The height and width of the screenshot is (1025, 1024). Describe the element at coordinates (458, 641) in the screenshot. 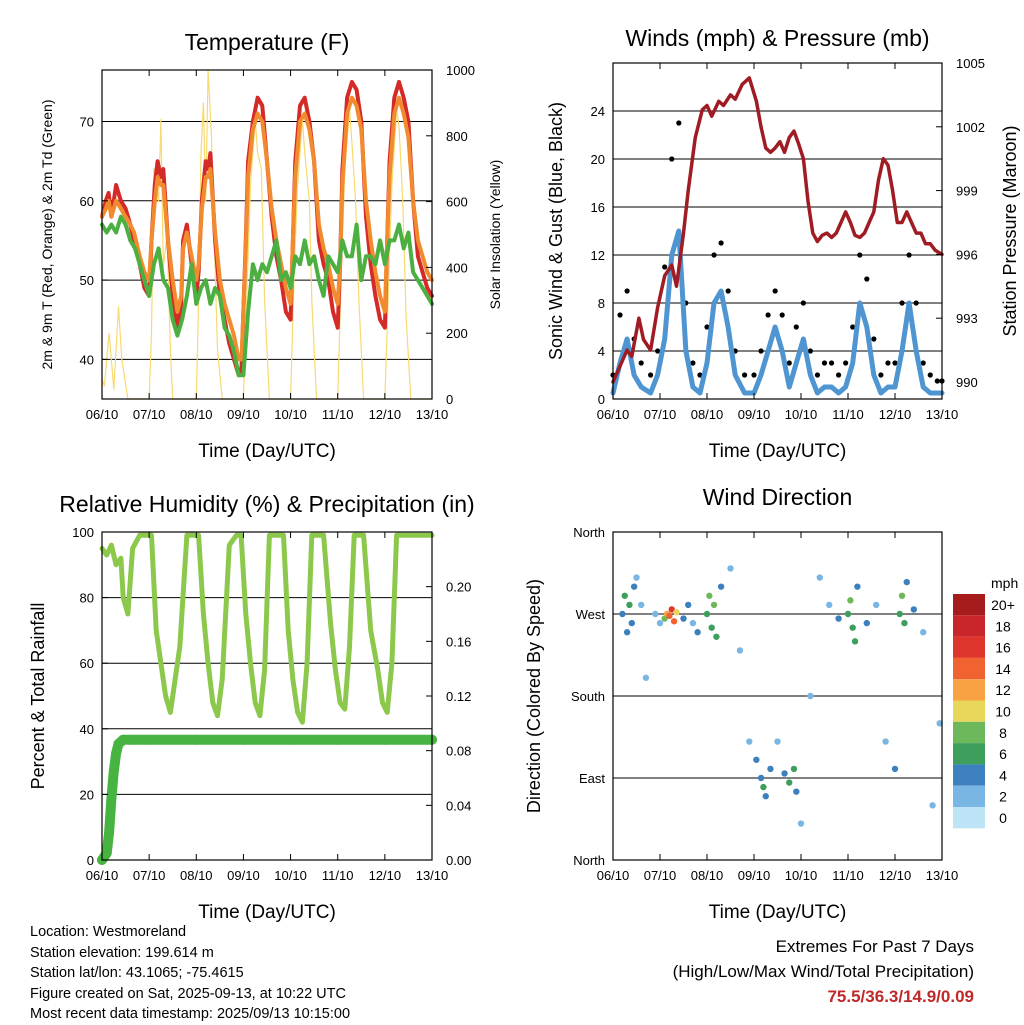

I see `y-right-tick-label: 0.16` at that location.